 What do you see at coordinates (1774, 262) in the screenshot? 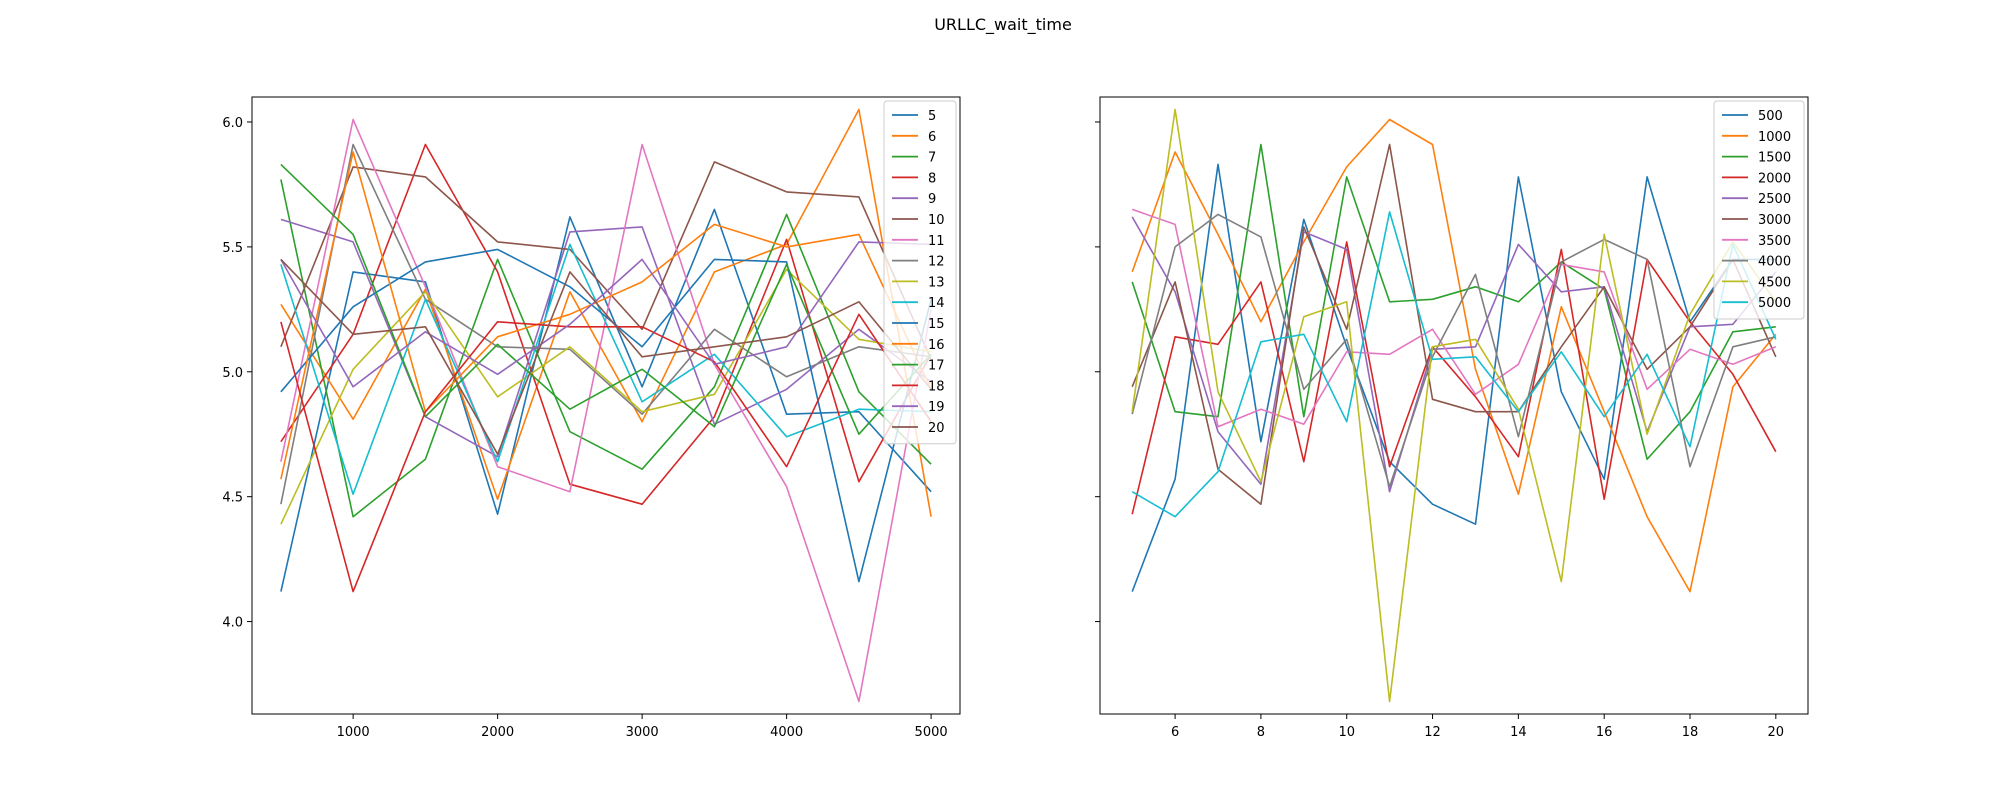
I see `legend-label-4000: 4000` at bounding box center [1774, 262].